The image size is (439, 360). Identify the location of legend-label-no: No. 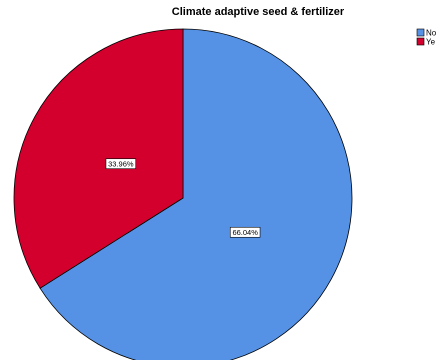
(431, 33).